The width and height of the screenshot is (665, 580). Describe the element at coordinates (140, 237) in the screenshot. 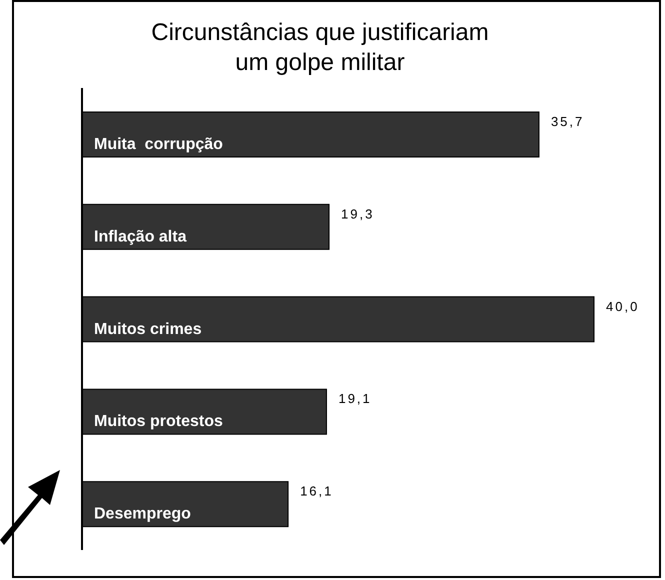

I see `y-tick-label: Inflação alta` at that location.